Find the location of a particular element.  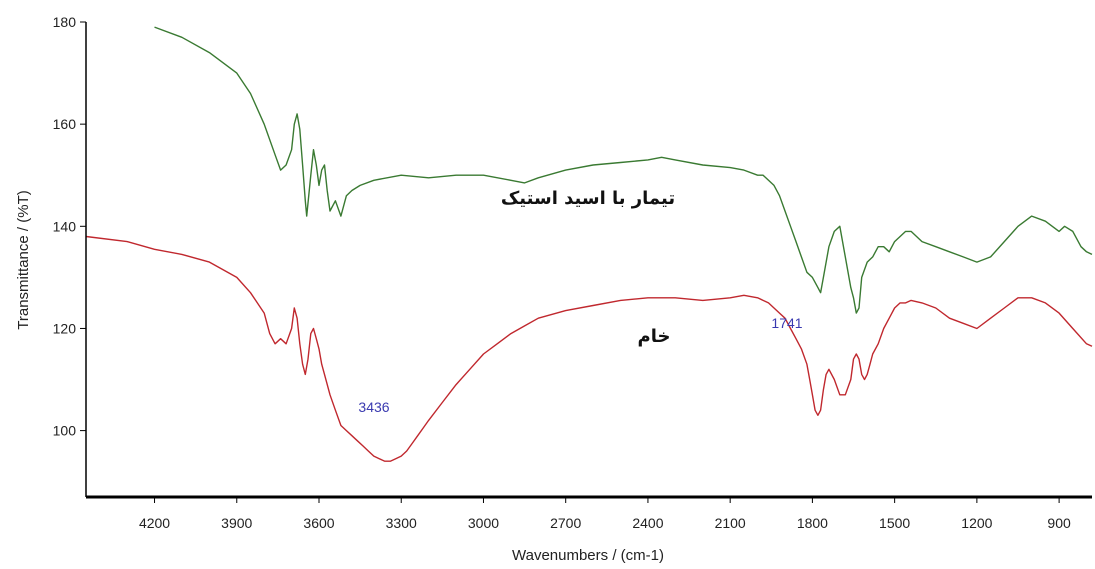

y-tick-label: 180 is located at coordinates (65, 22).